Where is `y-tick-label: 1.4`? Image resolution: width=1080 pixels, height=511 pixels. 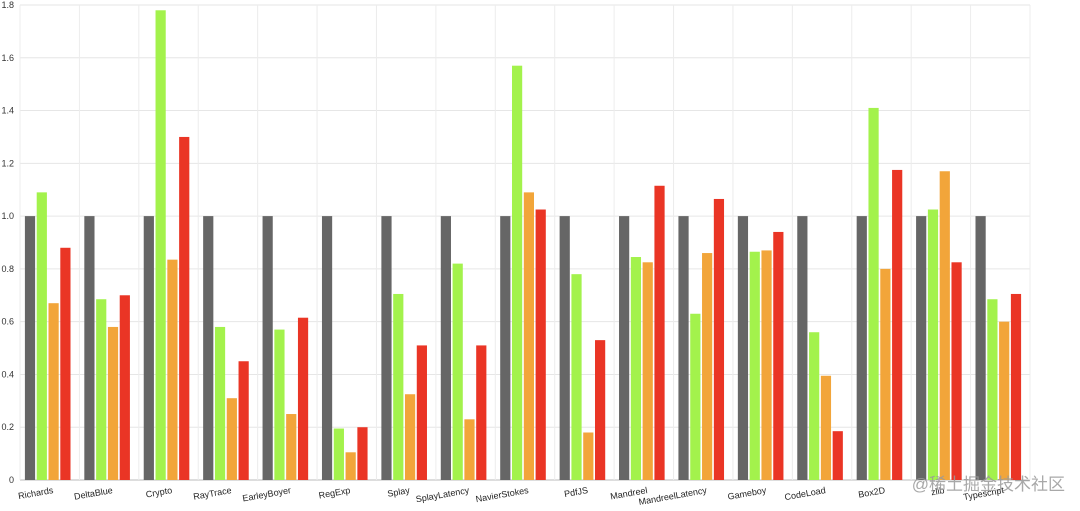 y-tick-label: 1.4 is located at coordinates (7, 111).